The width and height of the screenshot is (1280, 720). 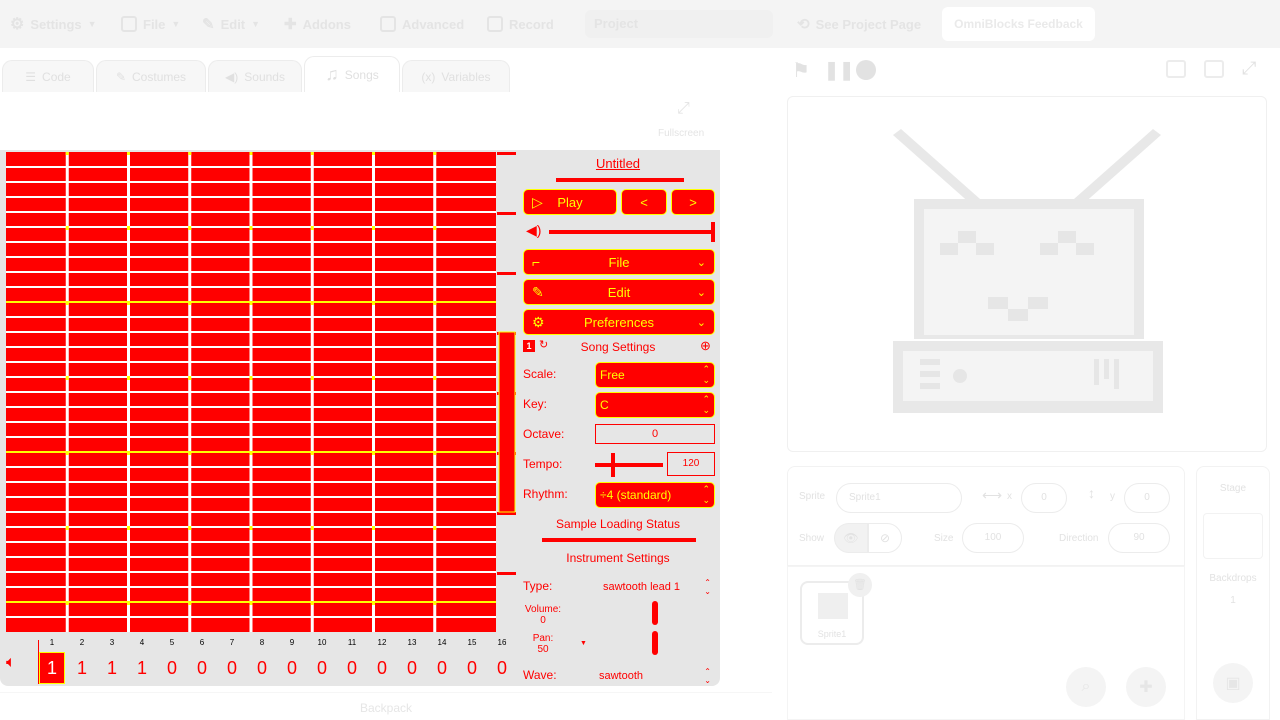 I want to click on preferences-dropdown: ⚙ Preferences ⌄, so click(x=619, y=322).